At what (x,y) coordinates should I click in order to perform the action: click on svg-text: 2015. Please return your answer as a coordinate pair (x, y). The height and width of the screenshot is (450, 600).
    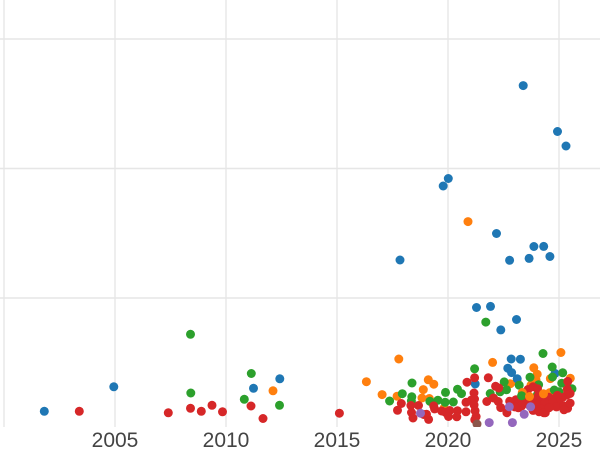
    Looking at the image, I should click on (337, 439).